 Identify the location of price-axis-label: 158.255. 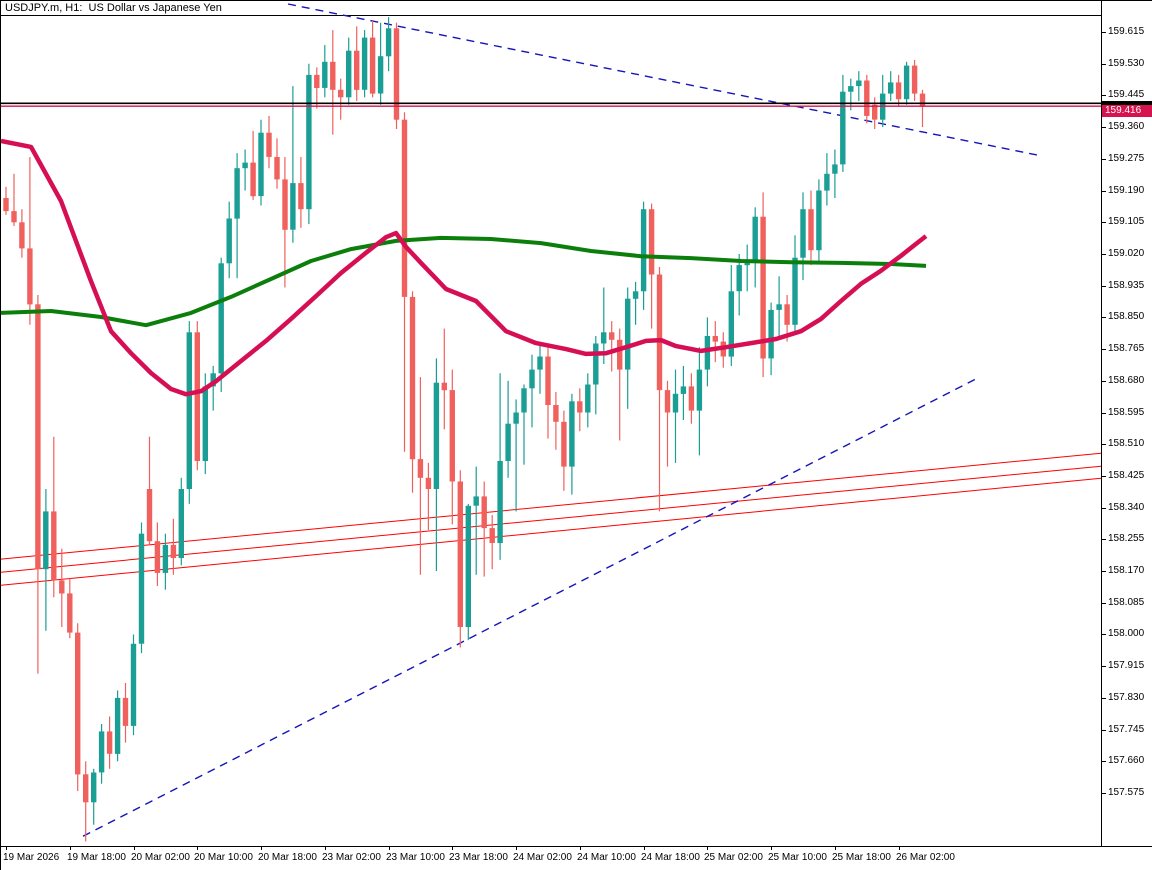
(1126, 538).